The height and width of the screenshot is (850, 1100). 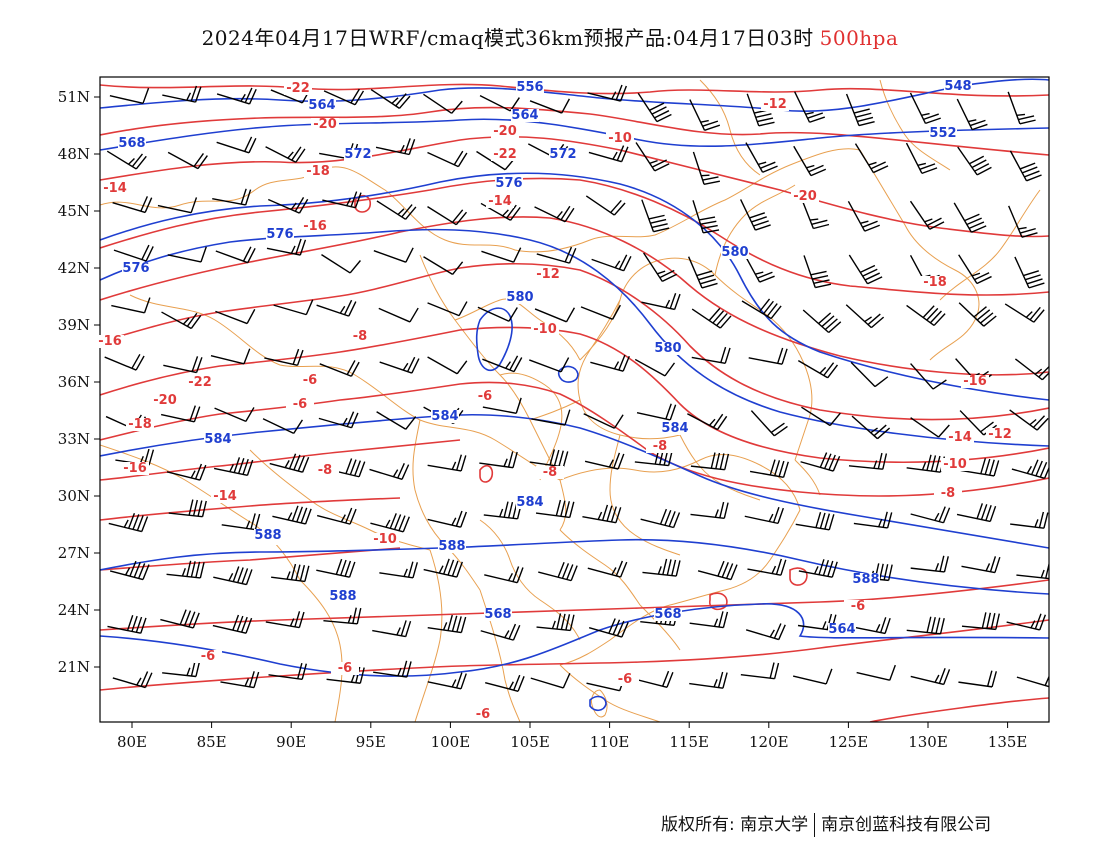 What do you see at coordinates (371, 742) in the screenshot?
I see `lon-tick-label: 95E` at bounding box center [371, 742].